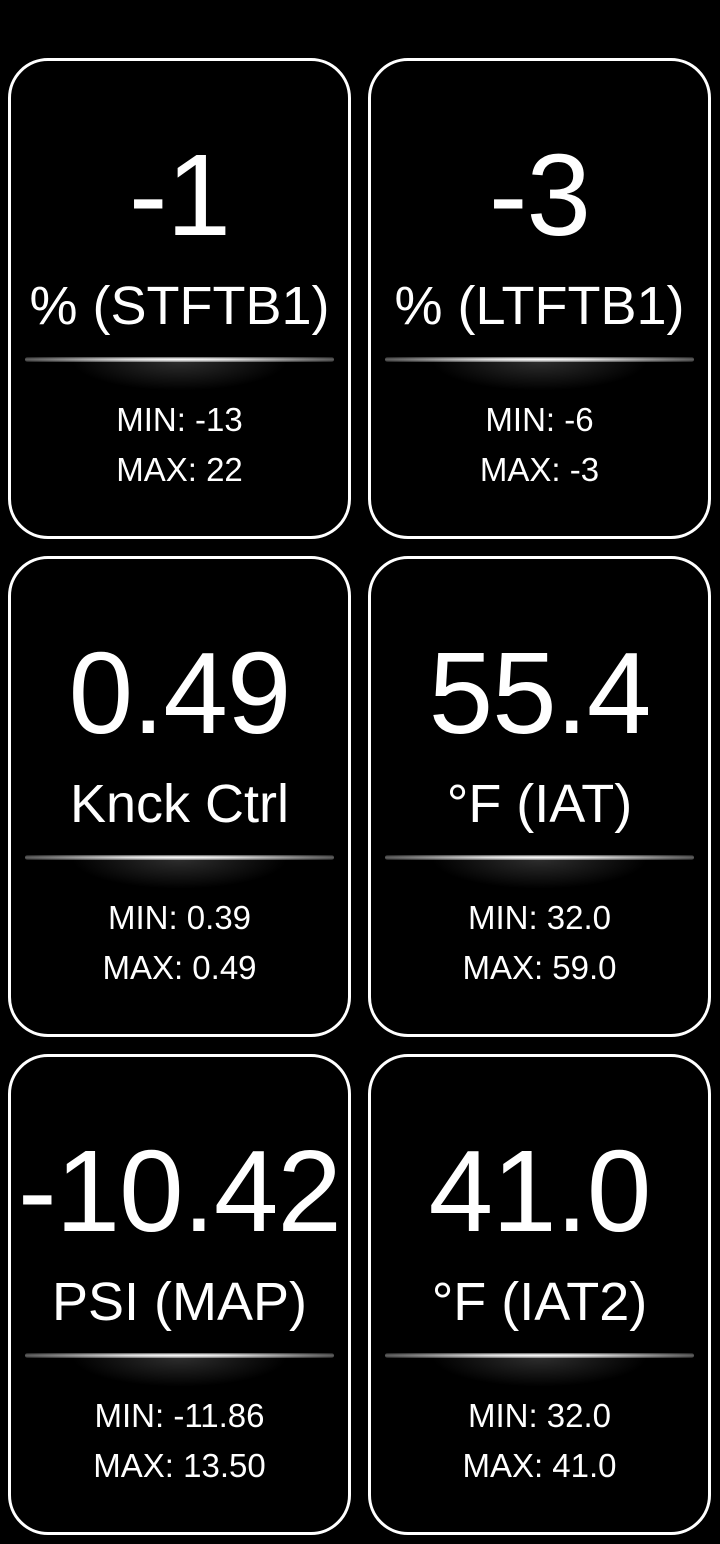  Describe the element at coordinates (179, 804) in the screenshot. I see `gauge-unit-label: Knck Ctrl` at that location.